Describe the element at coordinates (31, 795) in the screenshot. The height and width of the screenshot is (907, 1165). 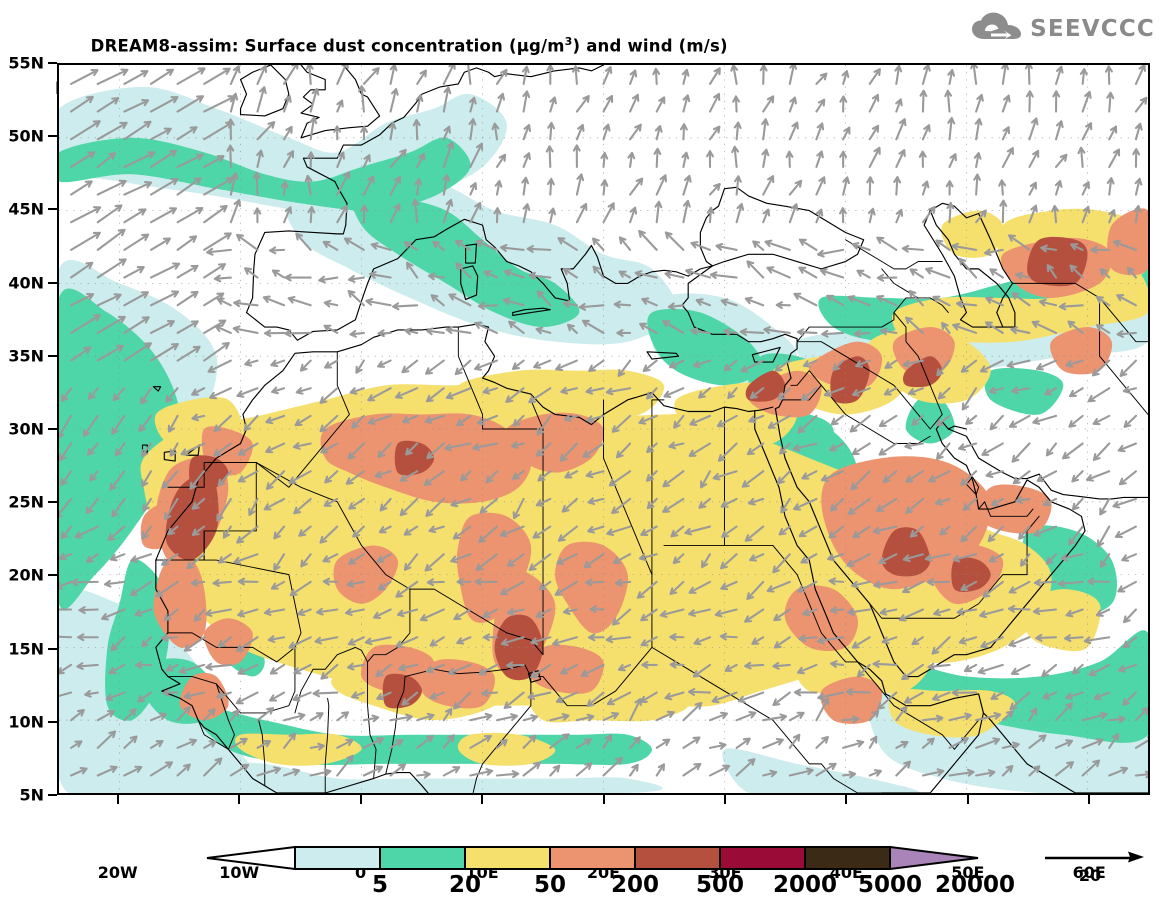
I see `y-axis-tick-label: 5N` at that location.